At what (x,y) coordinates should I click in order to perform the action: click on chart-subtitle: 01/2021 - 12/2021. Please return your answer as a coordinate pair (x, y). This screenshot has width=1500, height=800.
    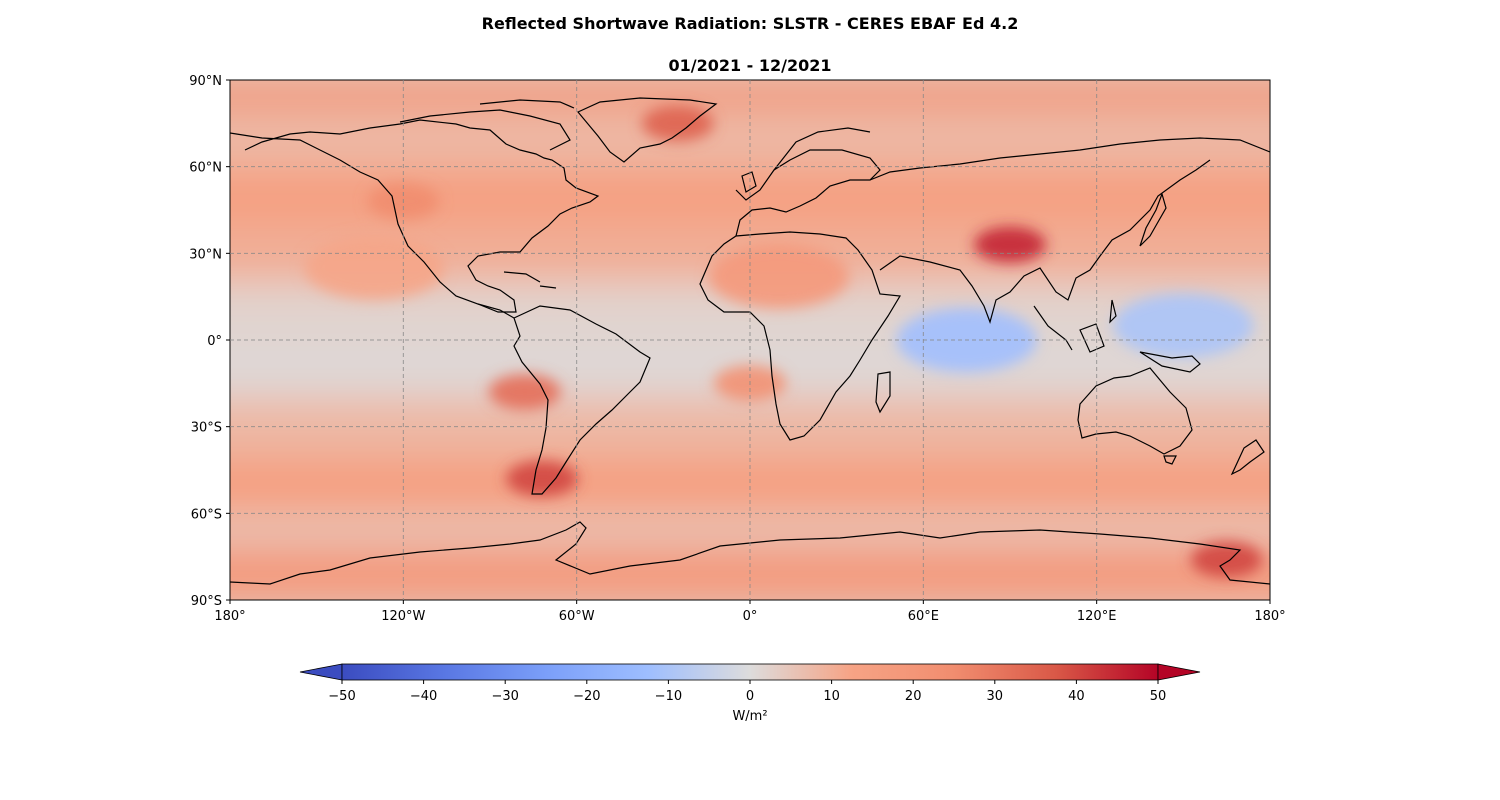
    Looking at the image, I should click on (750, 65).